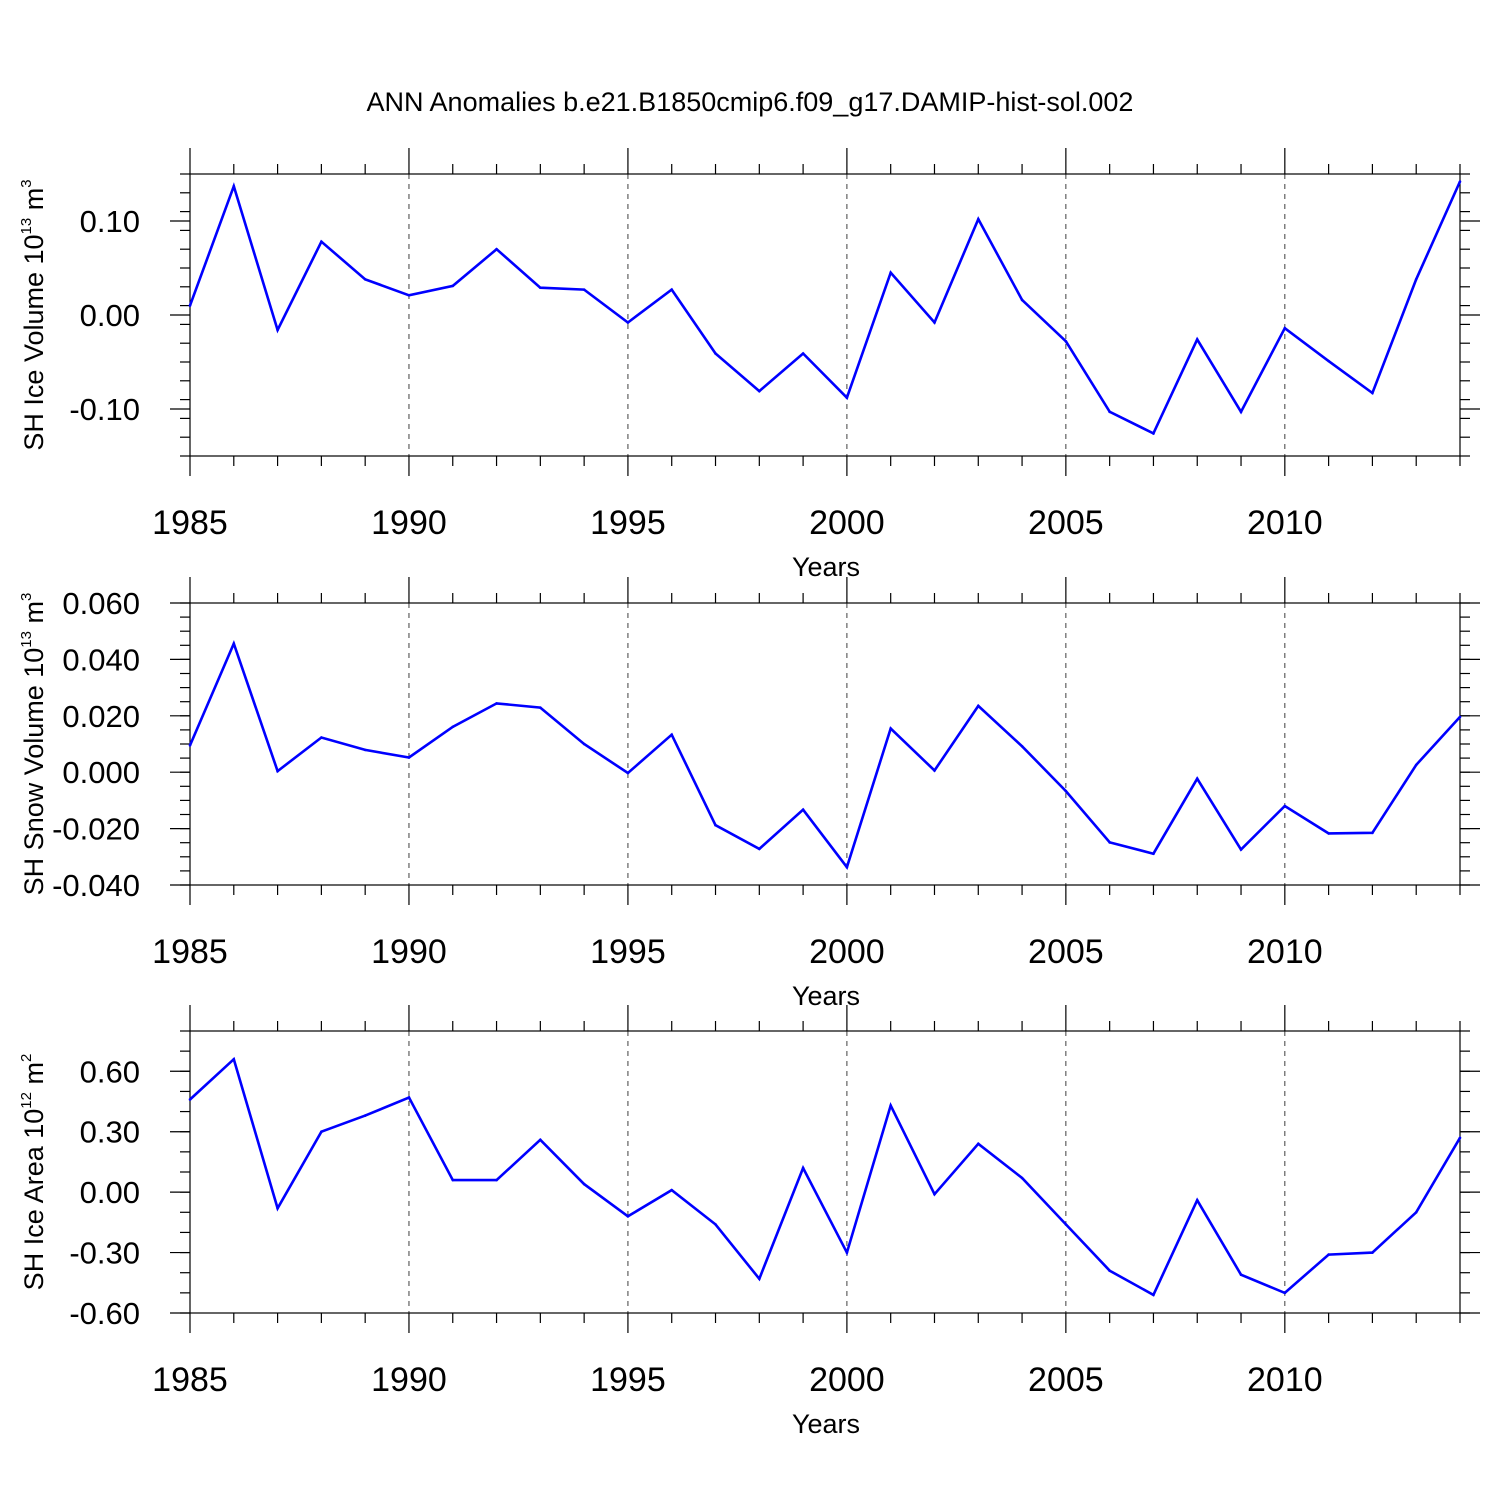 This screenshot has height=1500, width=1500. Describe the element at coordinates (104, 1313) in the screenshot. I see `y-tick-label: -0.60` at that location.